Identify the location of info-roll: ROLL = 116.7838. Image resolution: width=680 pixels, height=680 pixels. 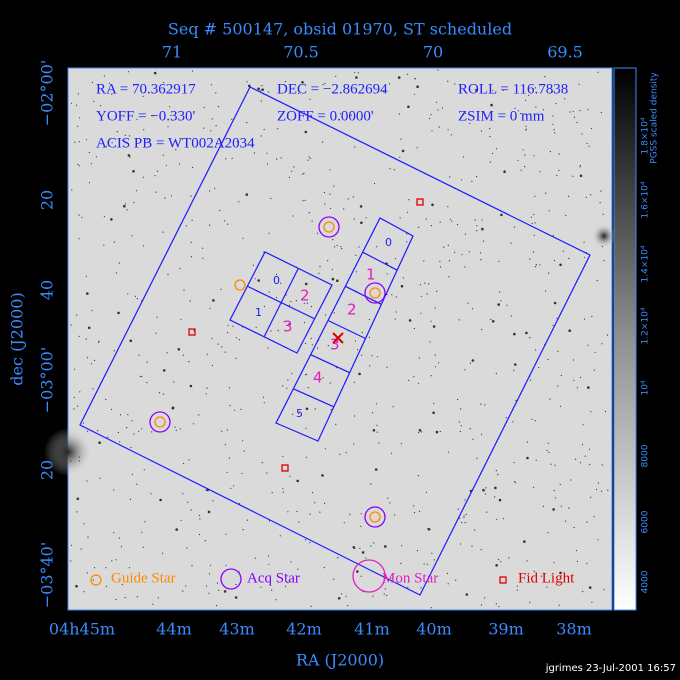
(513, 89).